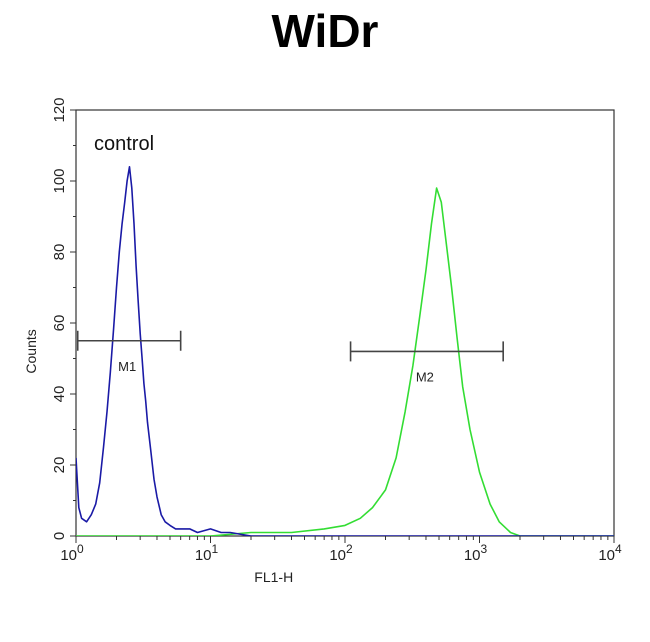 This screenshot has height=642, width=650. Describe the element at coordinates (72, 553) in the screenshot. I see `x-tick-label: 10⁰` at that location.